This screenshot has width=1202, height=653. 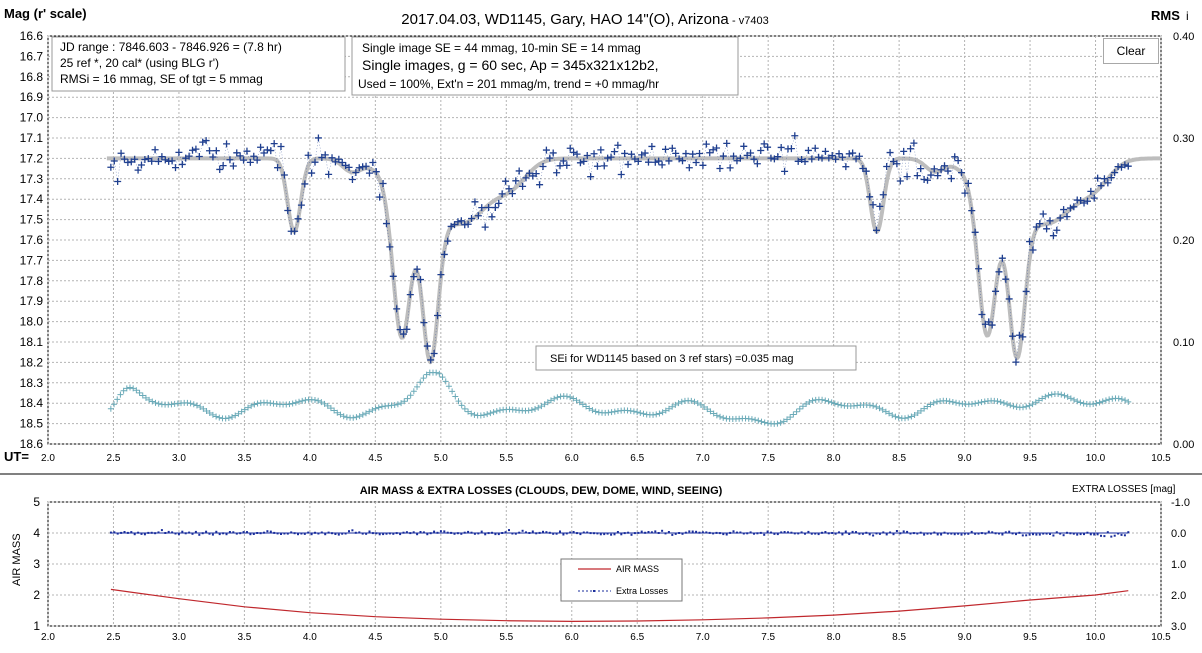 What do you see at coordinates (32, 97) in the screenshot?
I see `y-tick-label: 16.9` at bounding box center [32, 97].